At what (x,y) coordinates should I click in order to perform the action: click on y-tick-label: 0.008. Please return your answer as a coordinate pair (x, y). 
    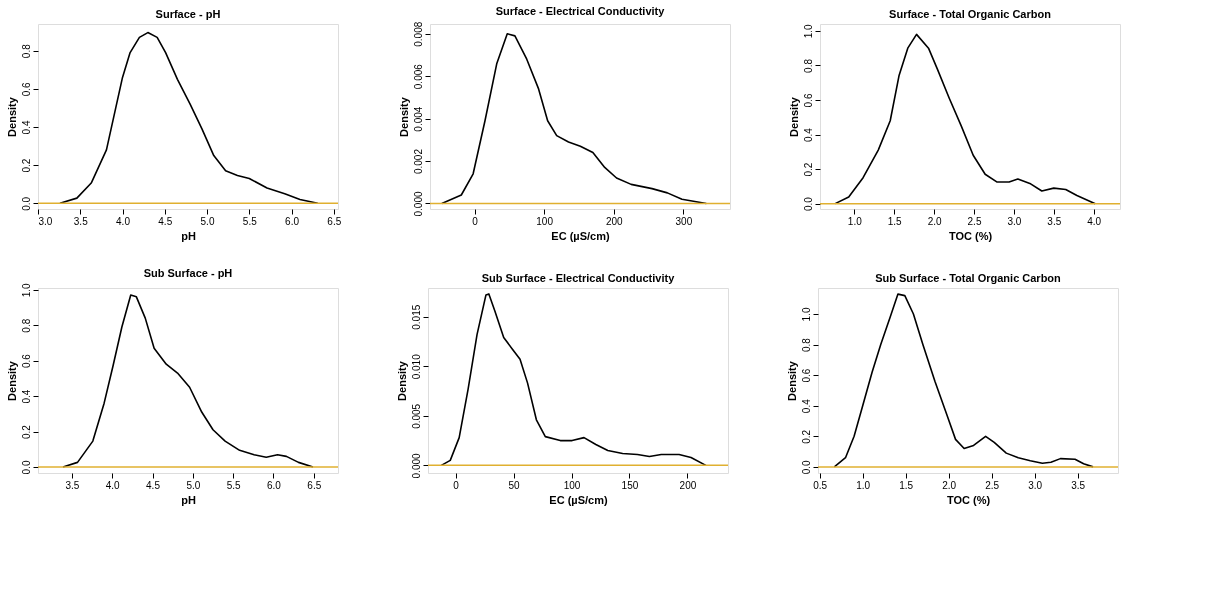
    Looking at the image, I should click on (418, 34).